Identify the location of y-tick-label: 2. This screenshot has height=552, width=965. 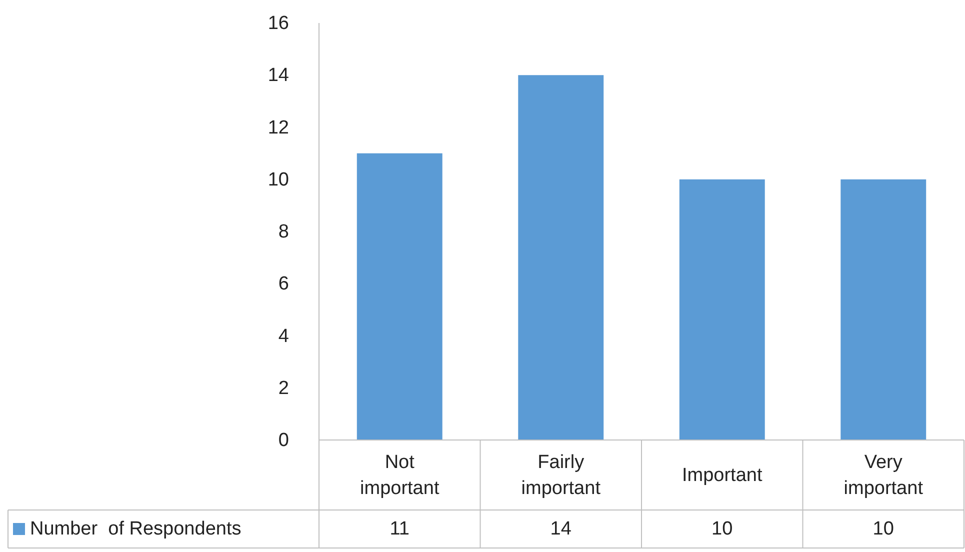
(283, 388).